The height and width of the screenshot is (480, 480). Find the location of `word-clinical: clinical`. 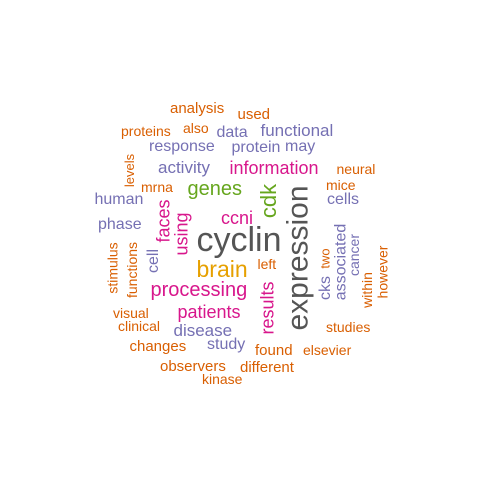

word-clinical: clinical is located at coordinates (139, 326).